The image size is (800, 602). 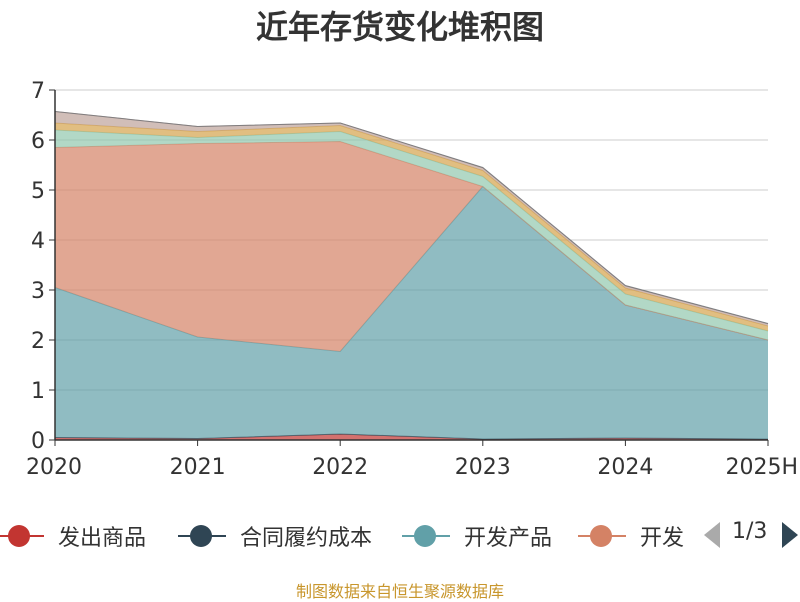 I want to click on y-tick-label: 6, so click(x=38, y=141).